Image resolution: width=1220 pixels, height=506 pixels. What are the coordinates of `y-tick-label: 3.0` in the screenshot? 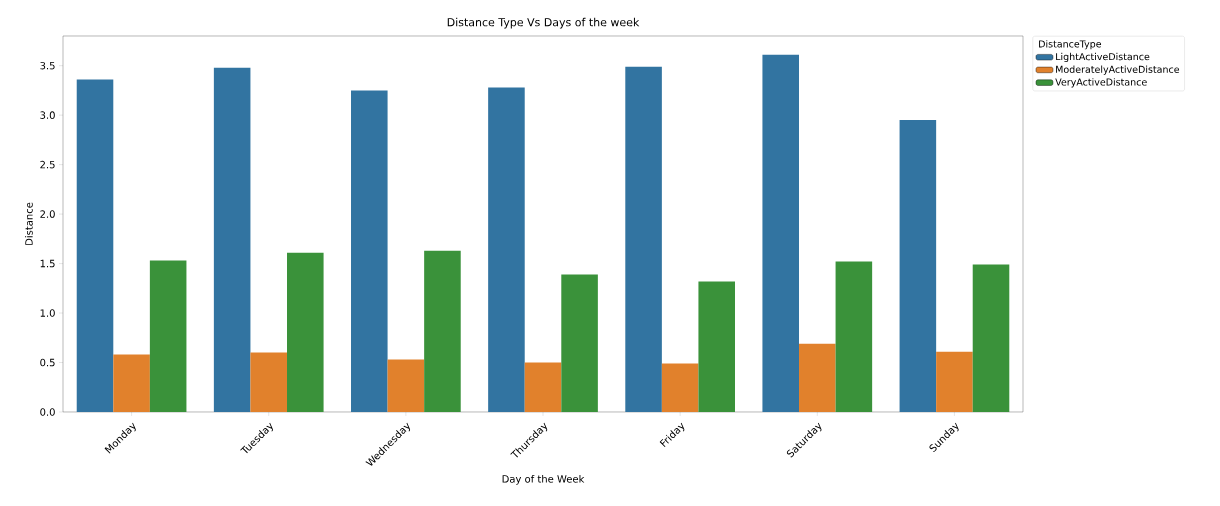 It's located at (47, 115).